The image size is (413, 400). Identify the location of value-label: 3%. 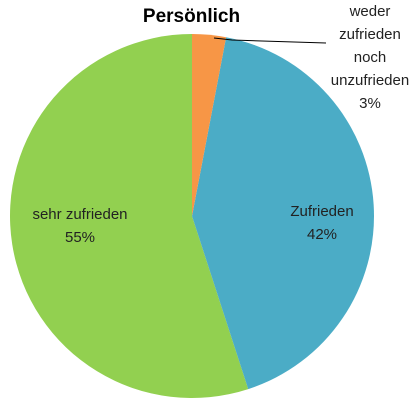
(370, 103).